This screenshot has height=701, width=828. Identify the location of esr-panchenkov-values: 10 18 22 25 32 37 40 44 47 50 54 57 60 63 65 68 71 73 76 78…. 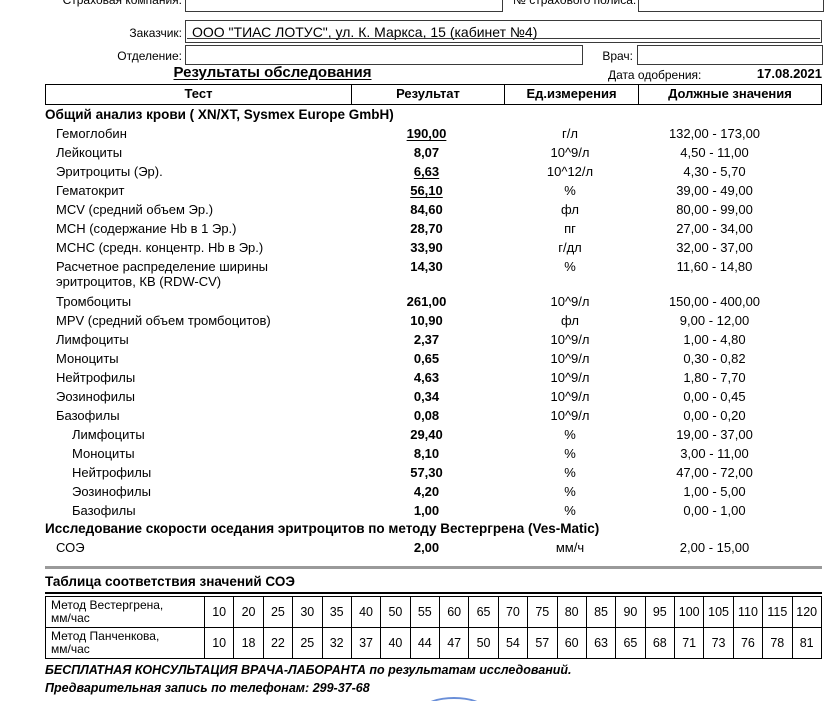
(512, 643).